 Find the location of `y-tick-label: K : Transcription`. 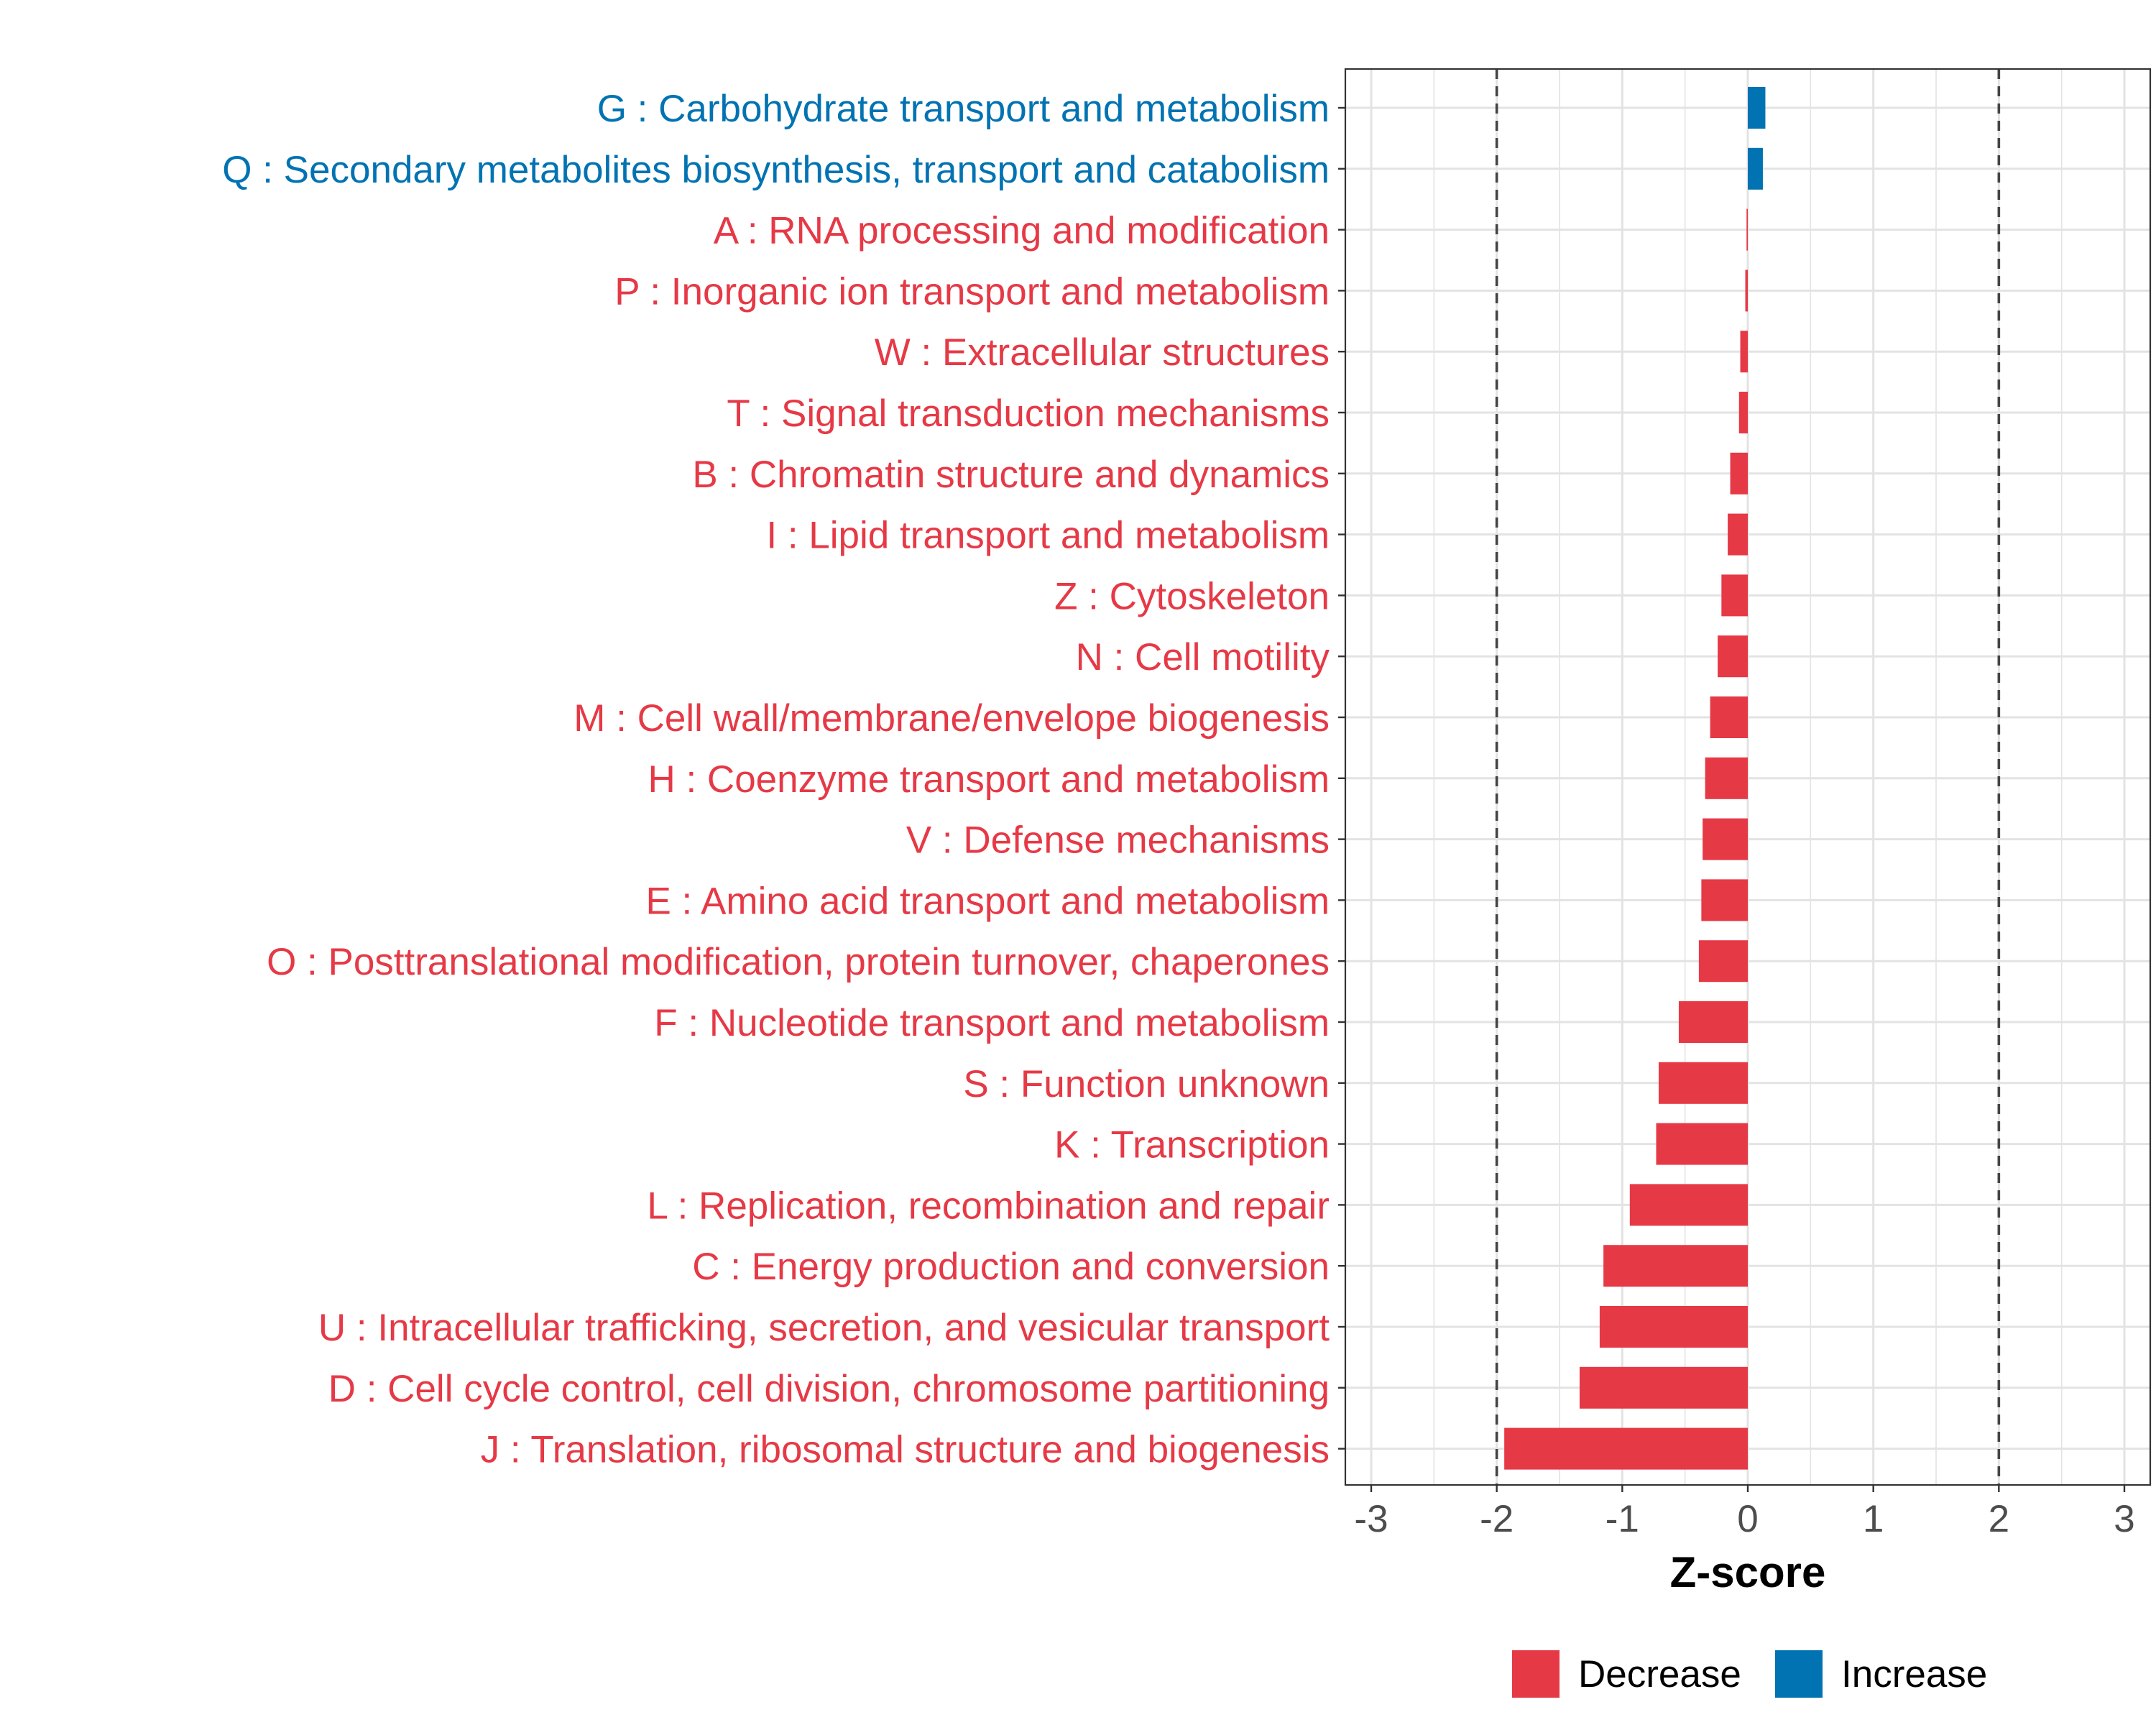

y-tick-label: K : Transcription is located at coordinates (1192, 1145).